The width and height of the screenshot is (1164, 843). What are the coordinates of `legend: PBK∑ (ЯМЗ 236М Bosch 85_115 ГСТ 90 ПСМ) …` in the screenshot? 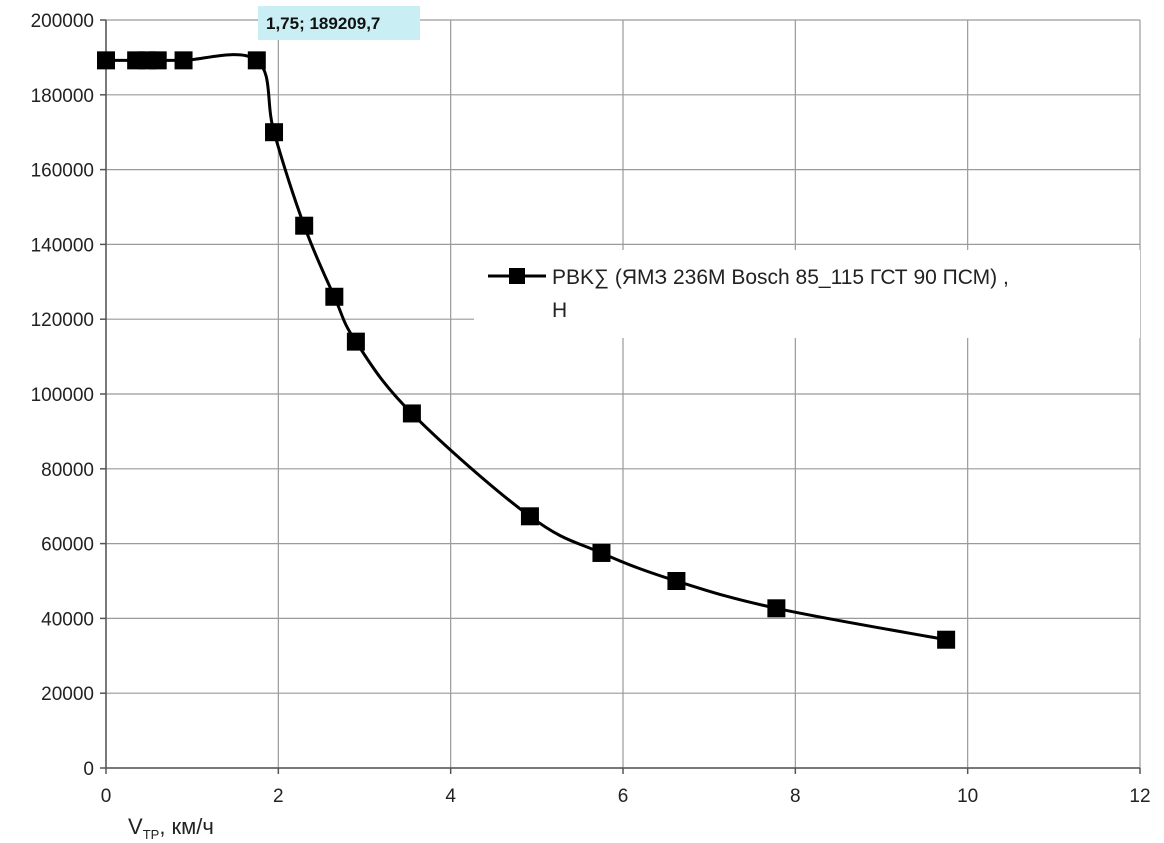 It's located at (807, 294).